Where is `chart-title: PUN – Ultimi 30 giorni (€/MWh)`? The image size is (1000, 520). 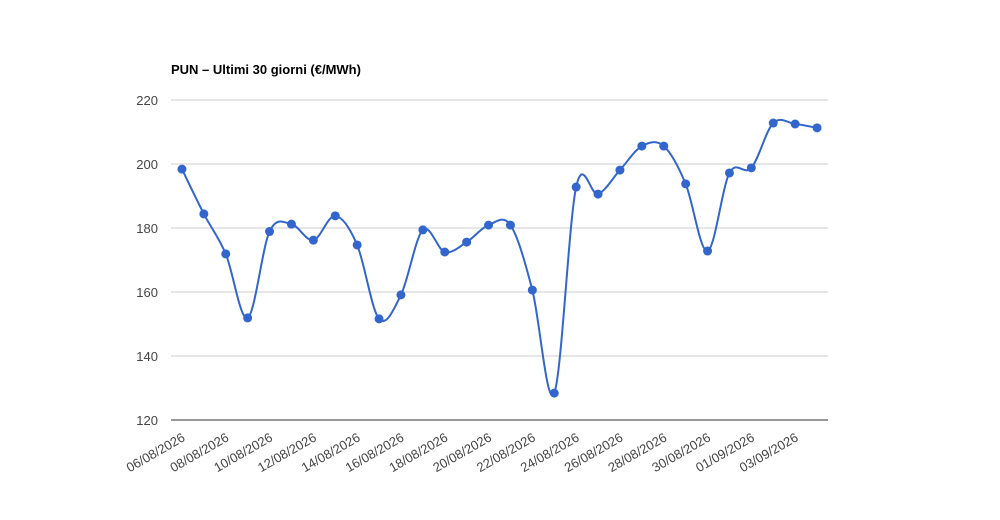 chart-title: PUN – Ultimi 30 giorni (€/MWh) is located at coordinates (266, 69).